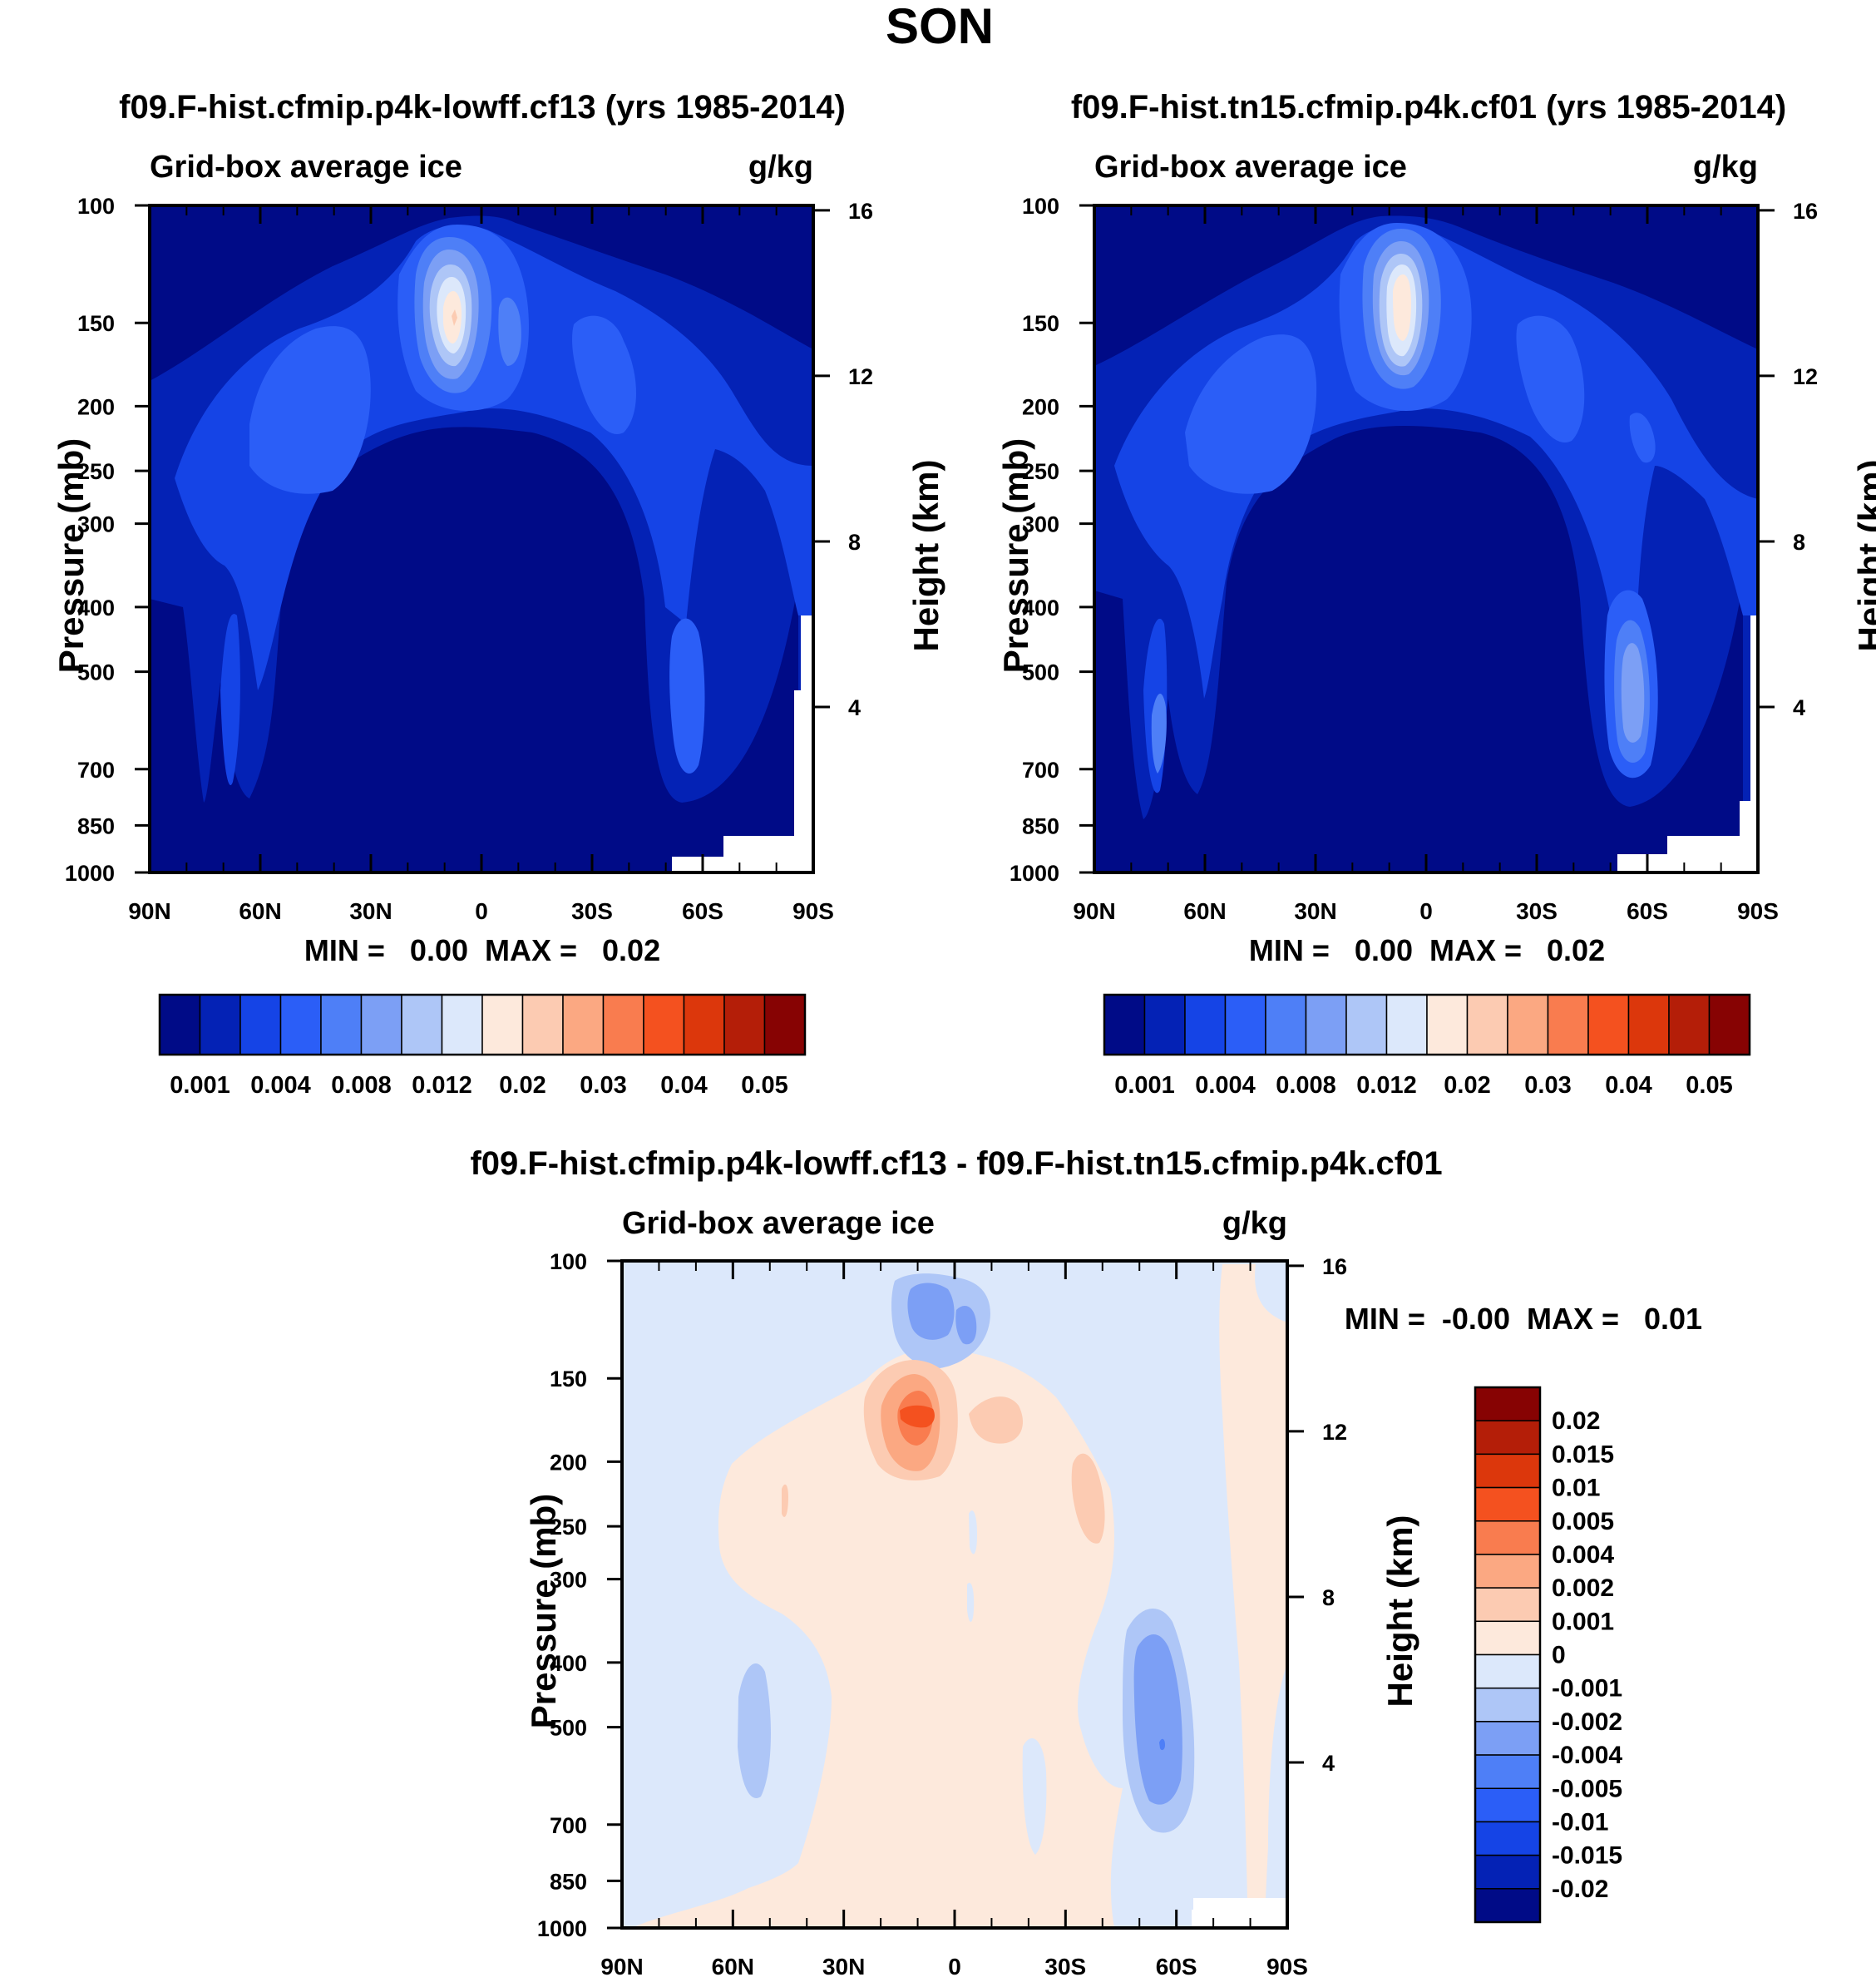  I want to click on contour-level-neg-small-b, so click(1034, 1796).